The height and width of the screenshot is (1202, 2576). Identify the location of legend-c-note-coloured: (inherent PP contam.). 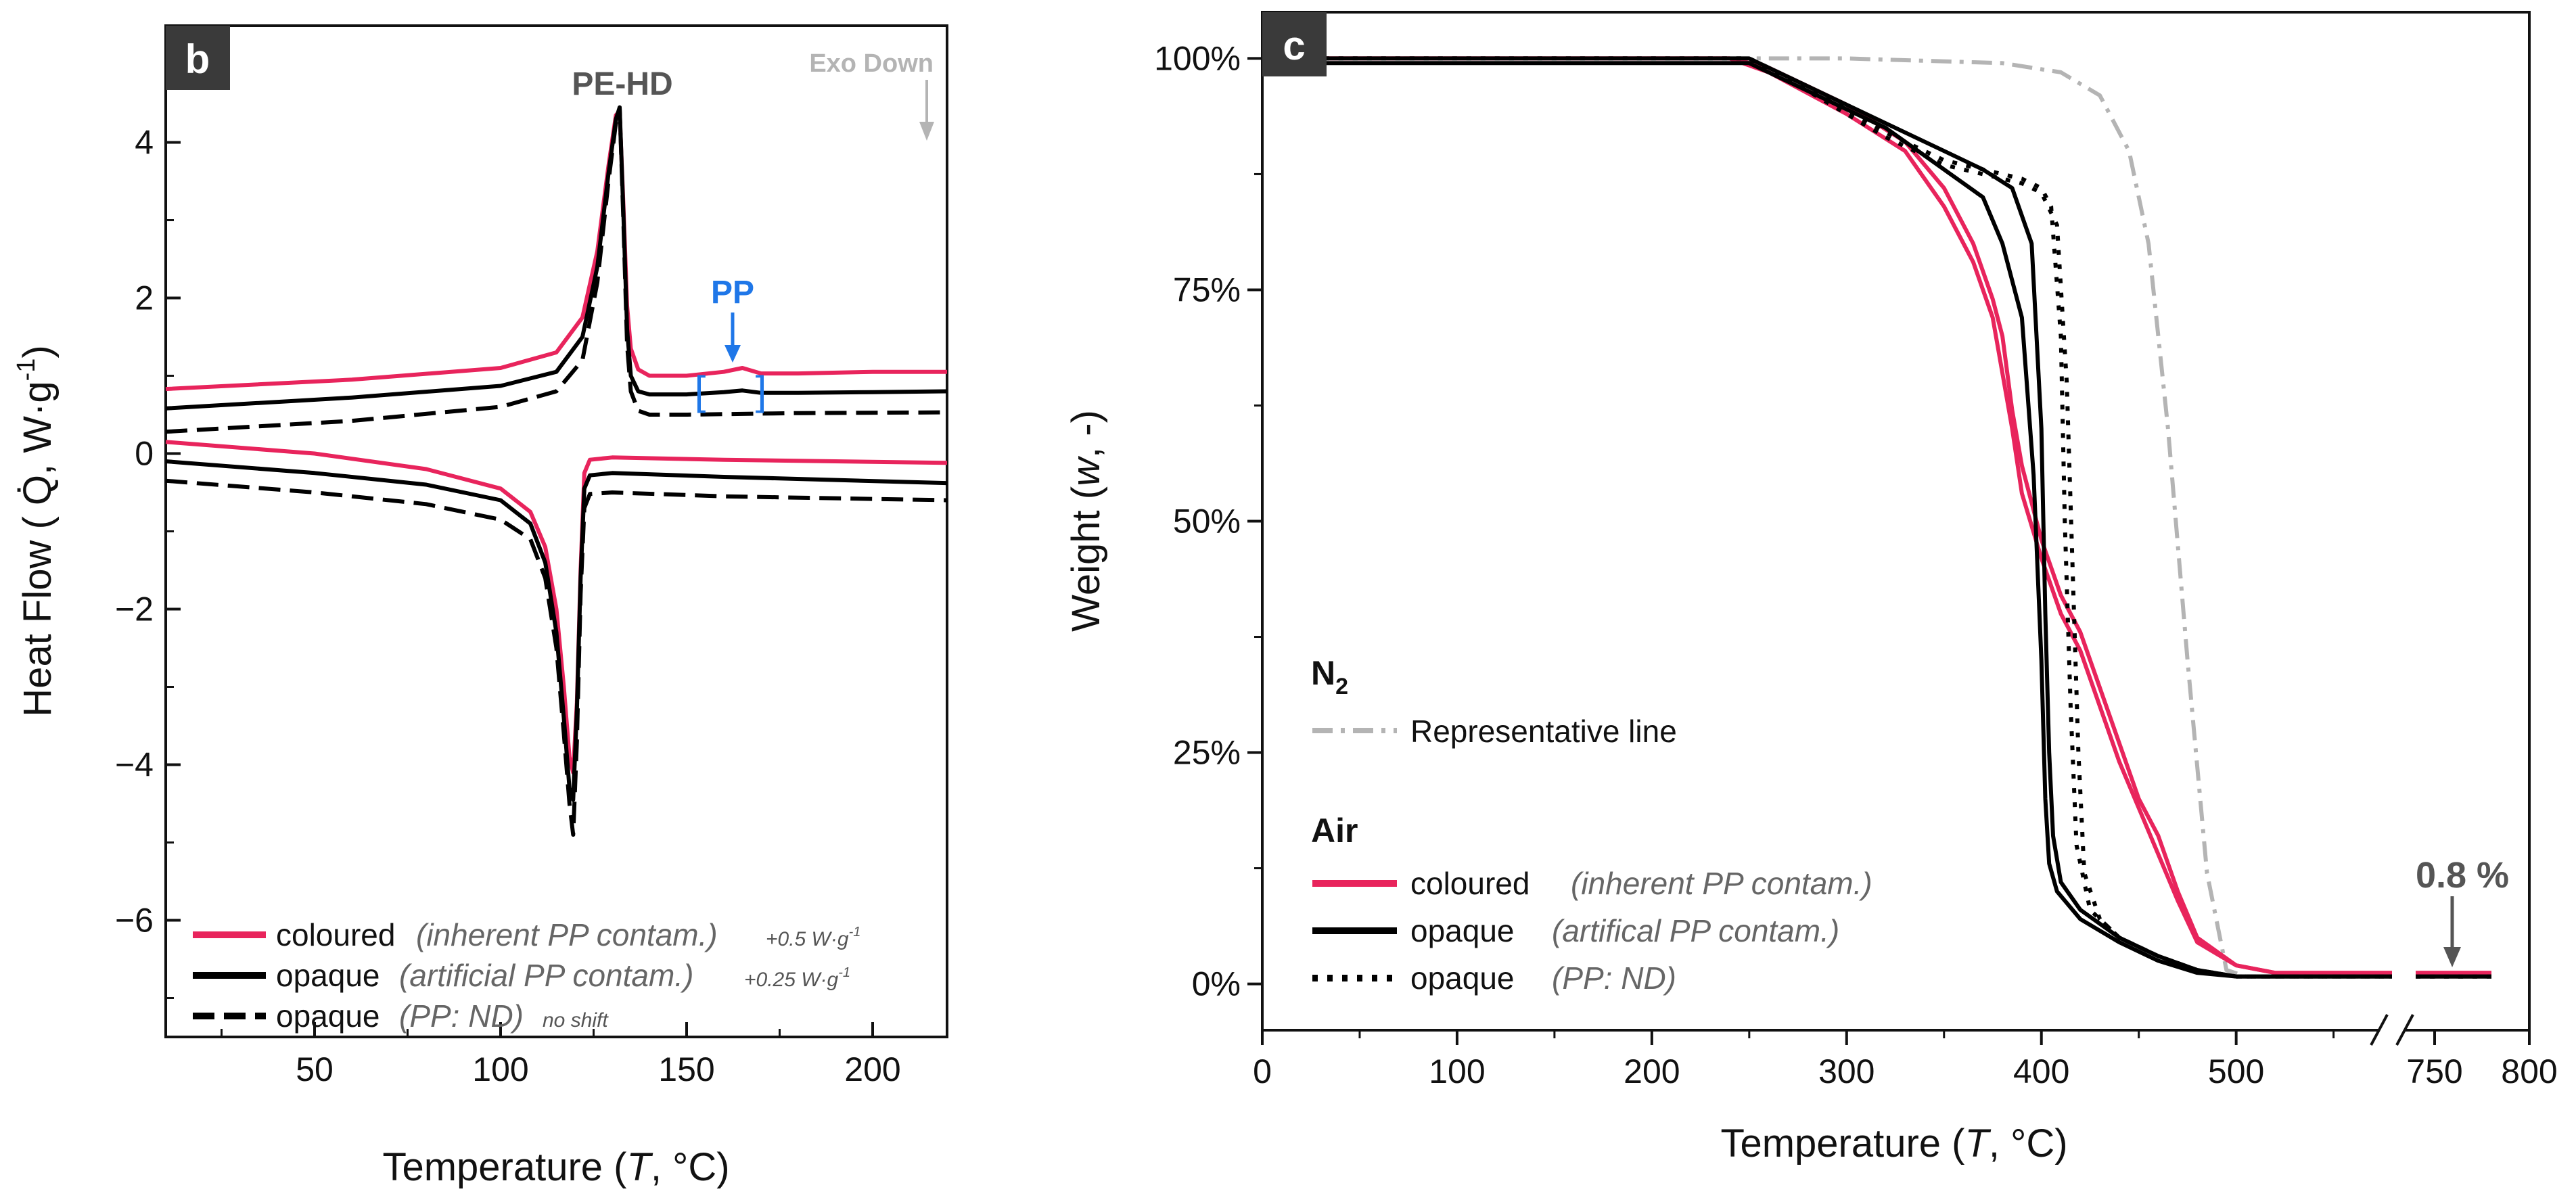
(1721, 883).